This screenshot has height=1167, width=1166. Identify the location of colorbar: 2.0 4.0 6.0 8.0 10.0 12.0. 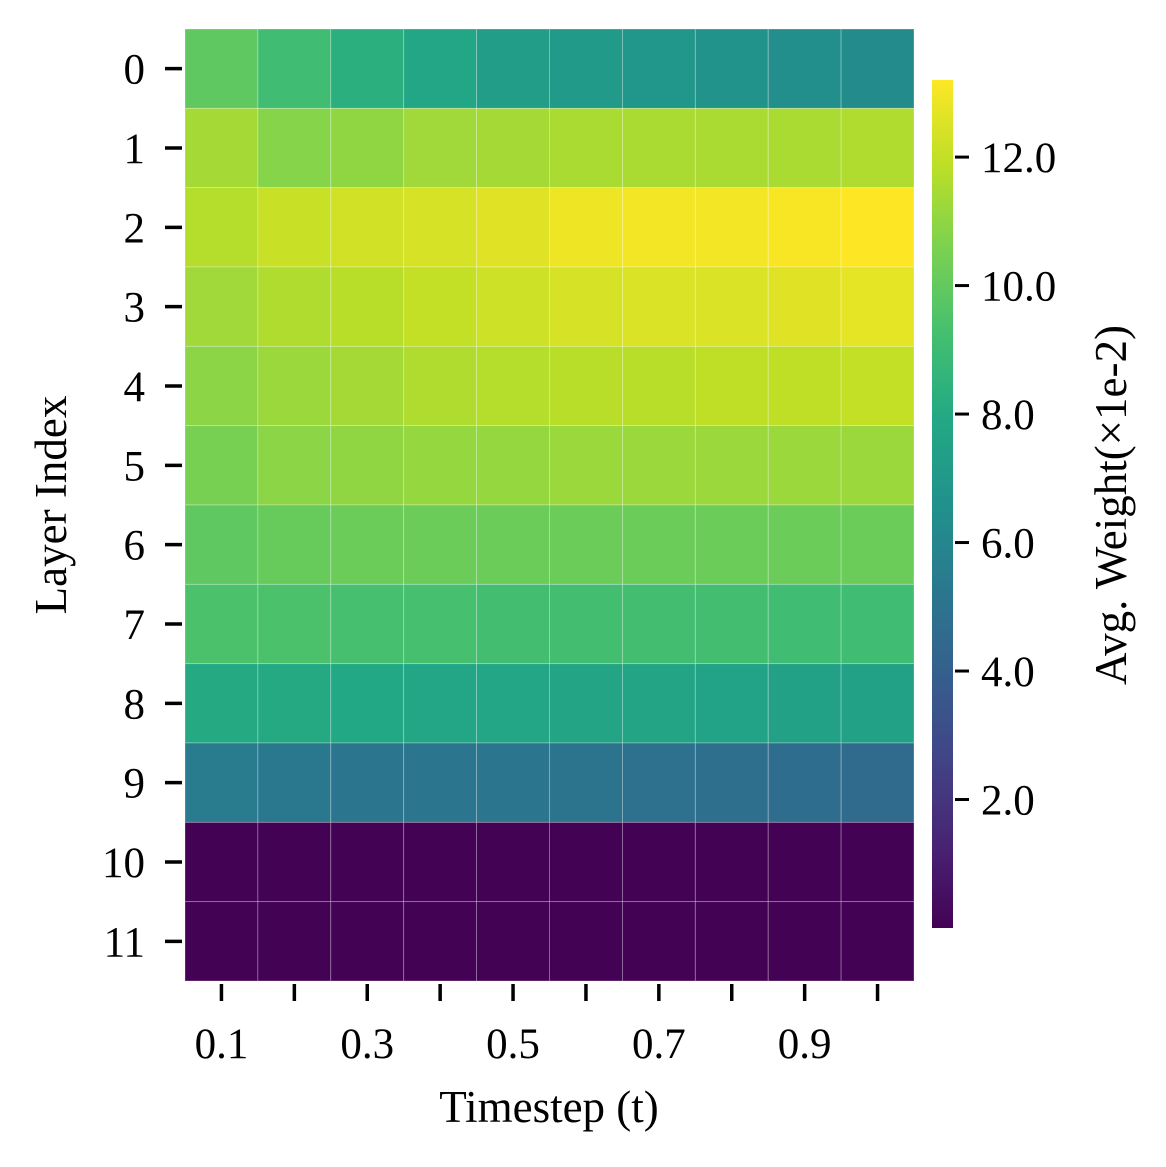
(994, 504).